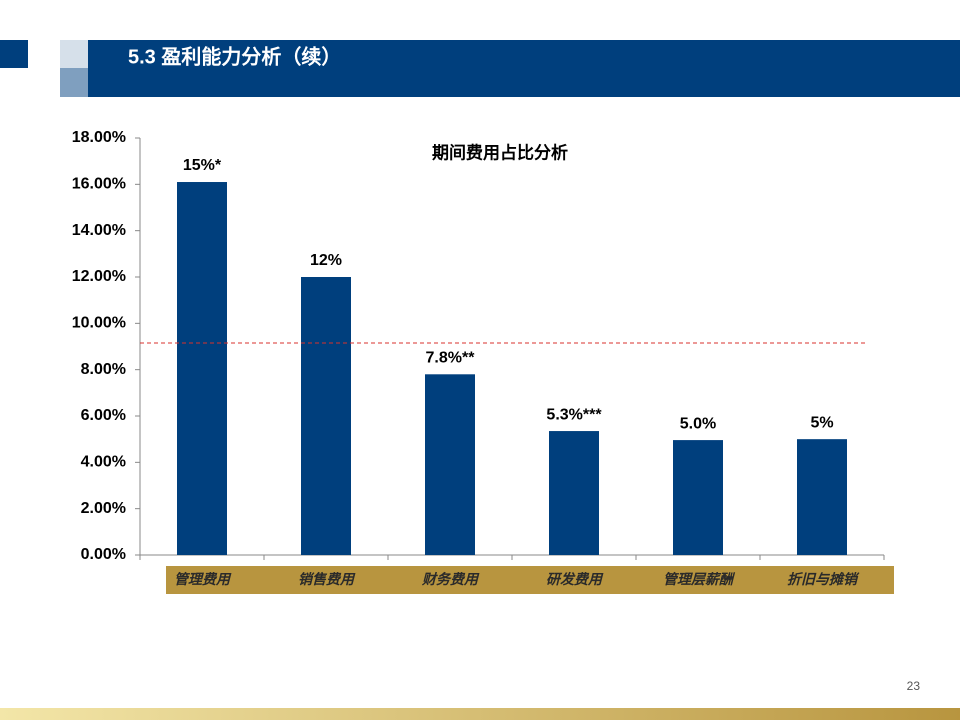 The width and height of the screenshot is (960, 725). I want to click on x-tick-label: 管理层薪酬, so click(699, 579).